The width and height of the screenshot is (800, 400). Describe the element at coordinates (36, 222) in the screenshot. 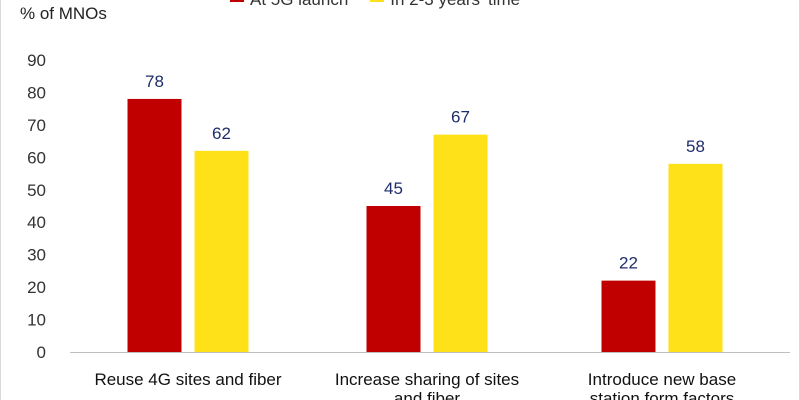

I see `y-tick-label: 40` at that location.